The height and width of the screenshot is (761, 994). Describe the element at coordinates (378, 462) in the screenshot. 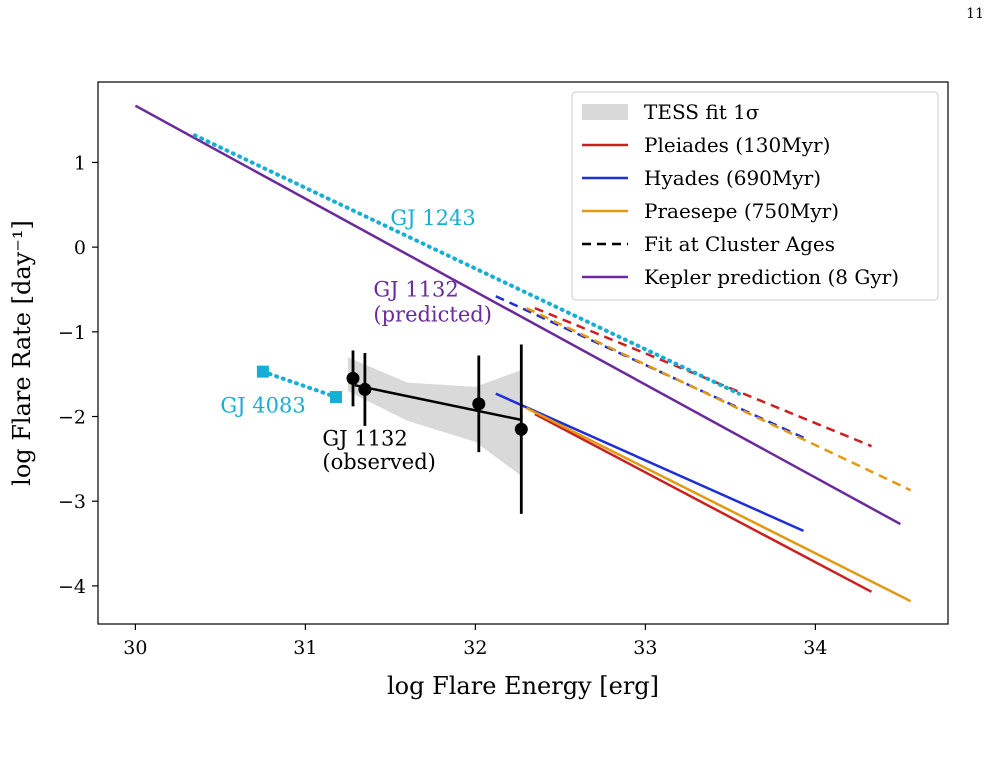

I see `annotation-observed: (observed)` at that location.